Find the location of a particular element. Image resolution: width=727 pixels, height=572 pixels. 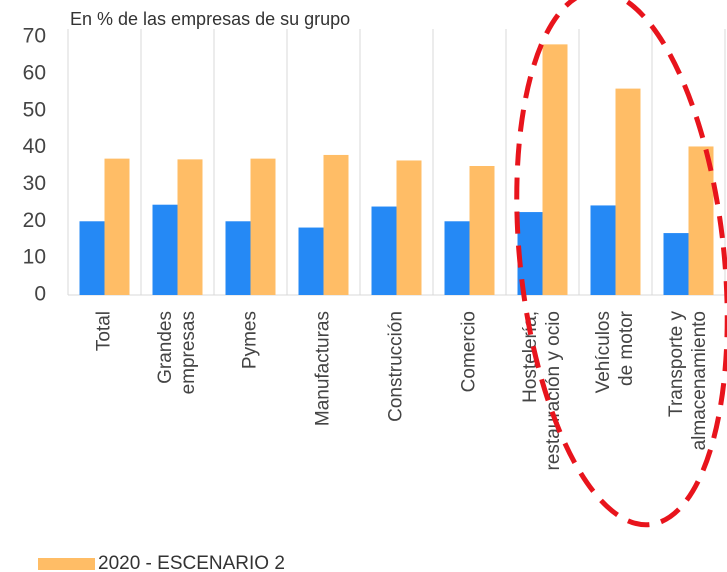

y-tick-label: 20 is located at coordinates (34, 220).